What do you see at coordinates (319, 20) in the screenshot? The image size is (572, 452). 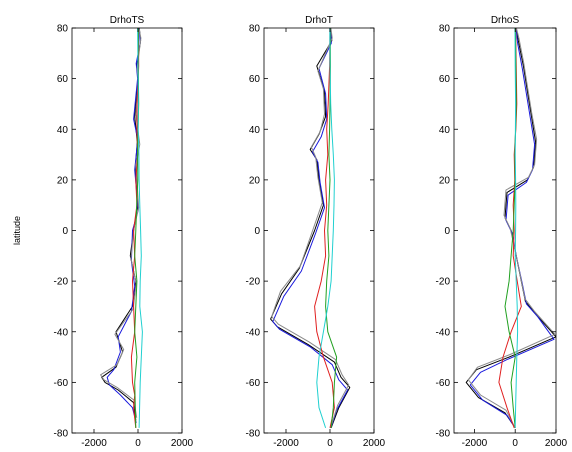 I see `chart-title: DrhoT` at bounding box center [319, 20].